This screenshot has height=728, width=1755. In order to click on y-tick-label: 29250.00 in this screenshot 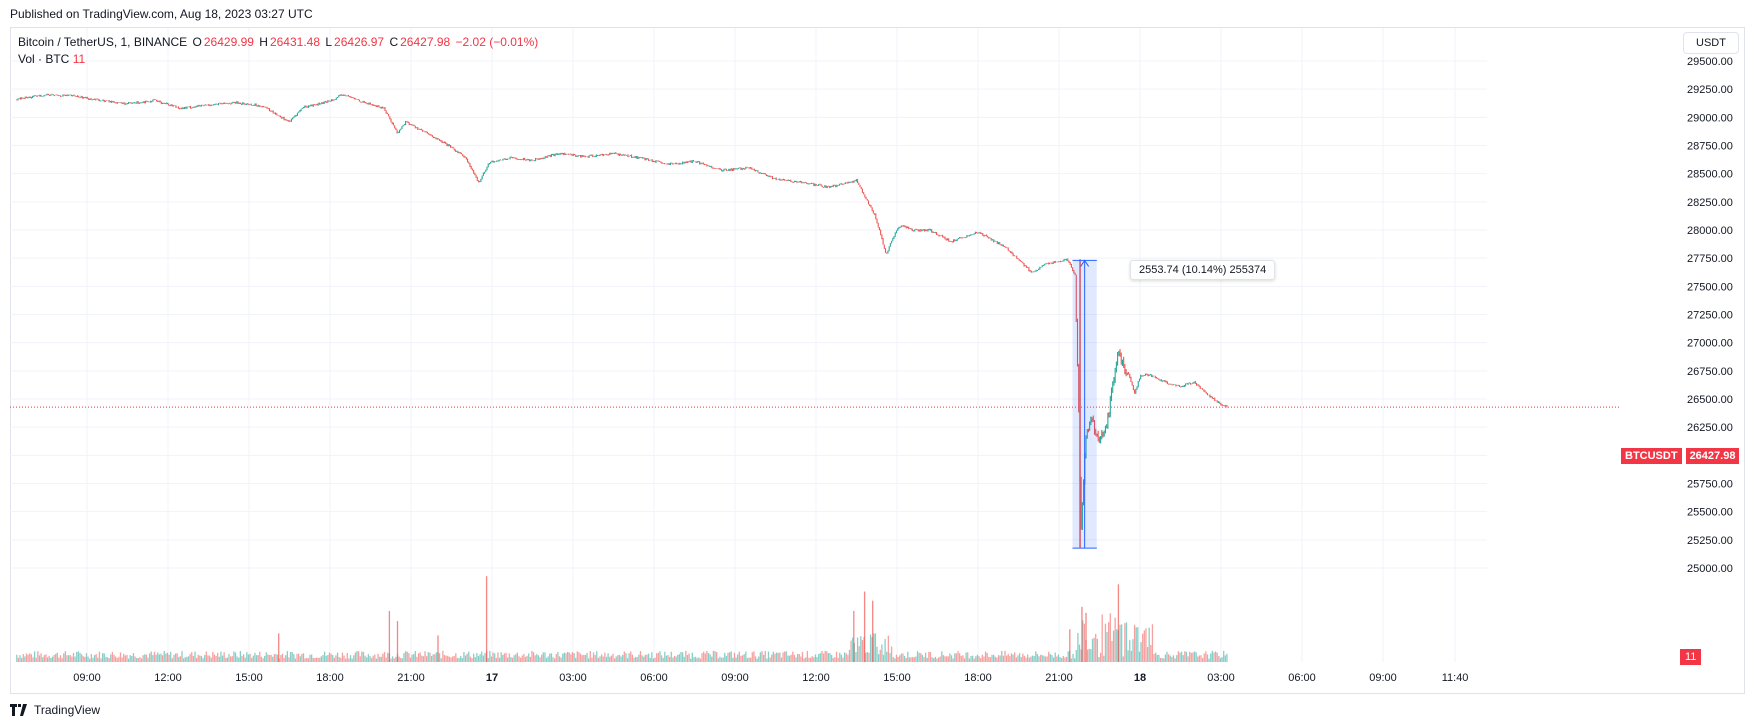, I will do `click(1710, 90)`.